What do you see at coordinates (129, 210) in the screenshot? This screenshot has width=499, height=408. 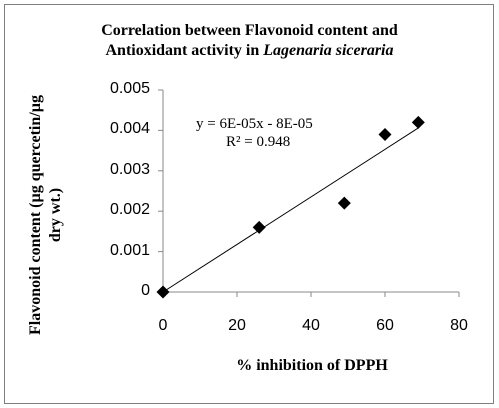 I see `y-tick-label: 0.002` at bounding box center [129, 210].